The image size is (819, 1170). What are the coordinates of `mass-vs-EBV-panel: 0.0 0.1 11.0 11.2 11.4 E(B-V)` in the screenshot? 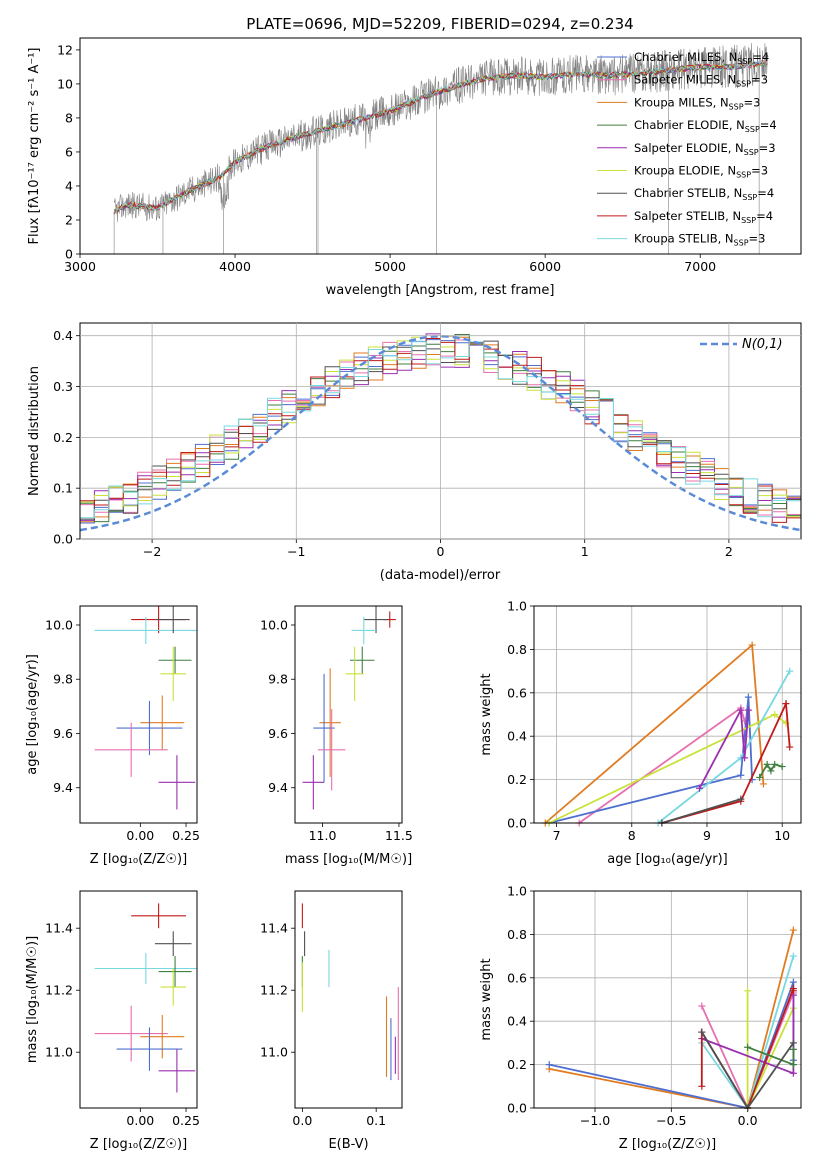 It's located at (331, 1021).